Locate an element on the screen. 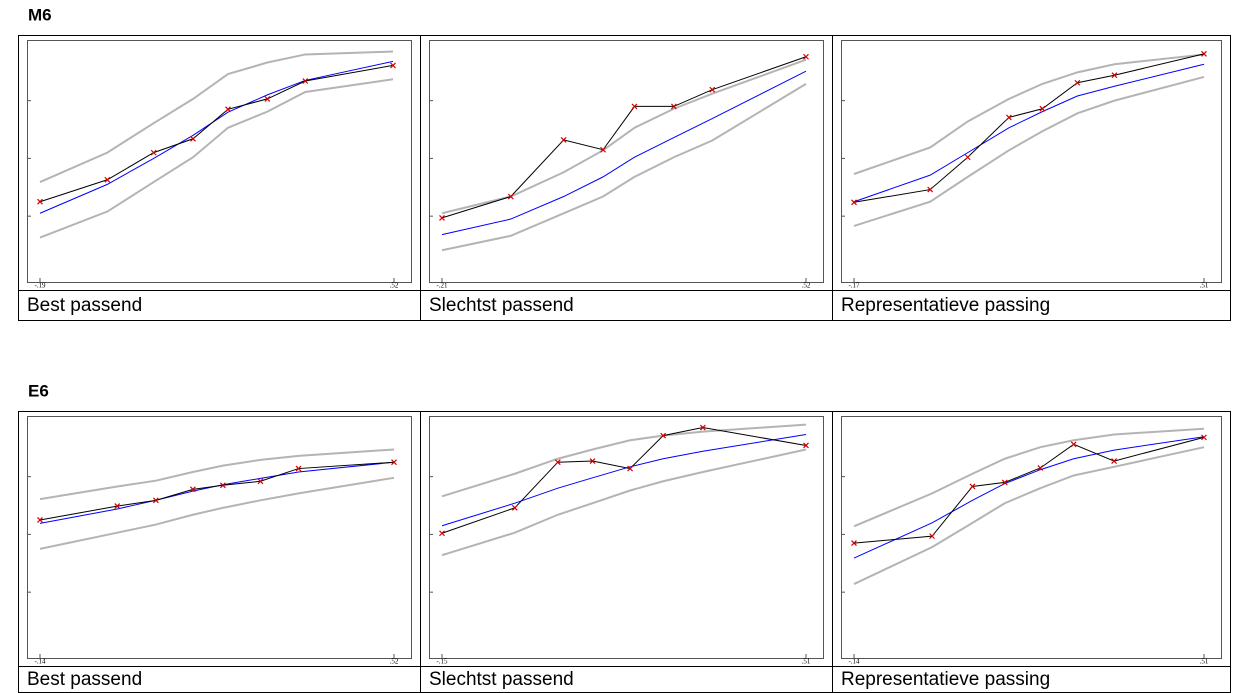 The image size is (1247, 693). section-title: E6 is located at coordinates (38, 390).